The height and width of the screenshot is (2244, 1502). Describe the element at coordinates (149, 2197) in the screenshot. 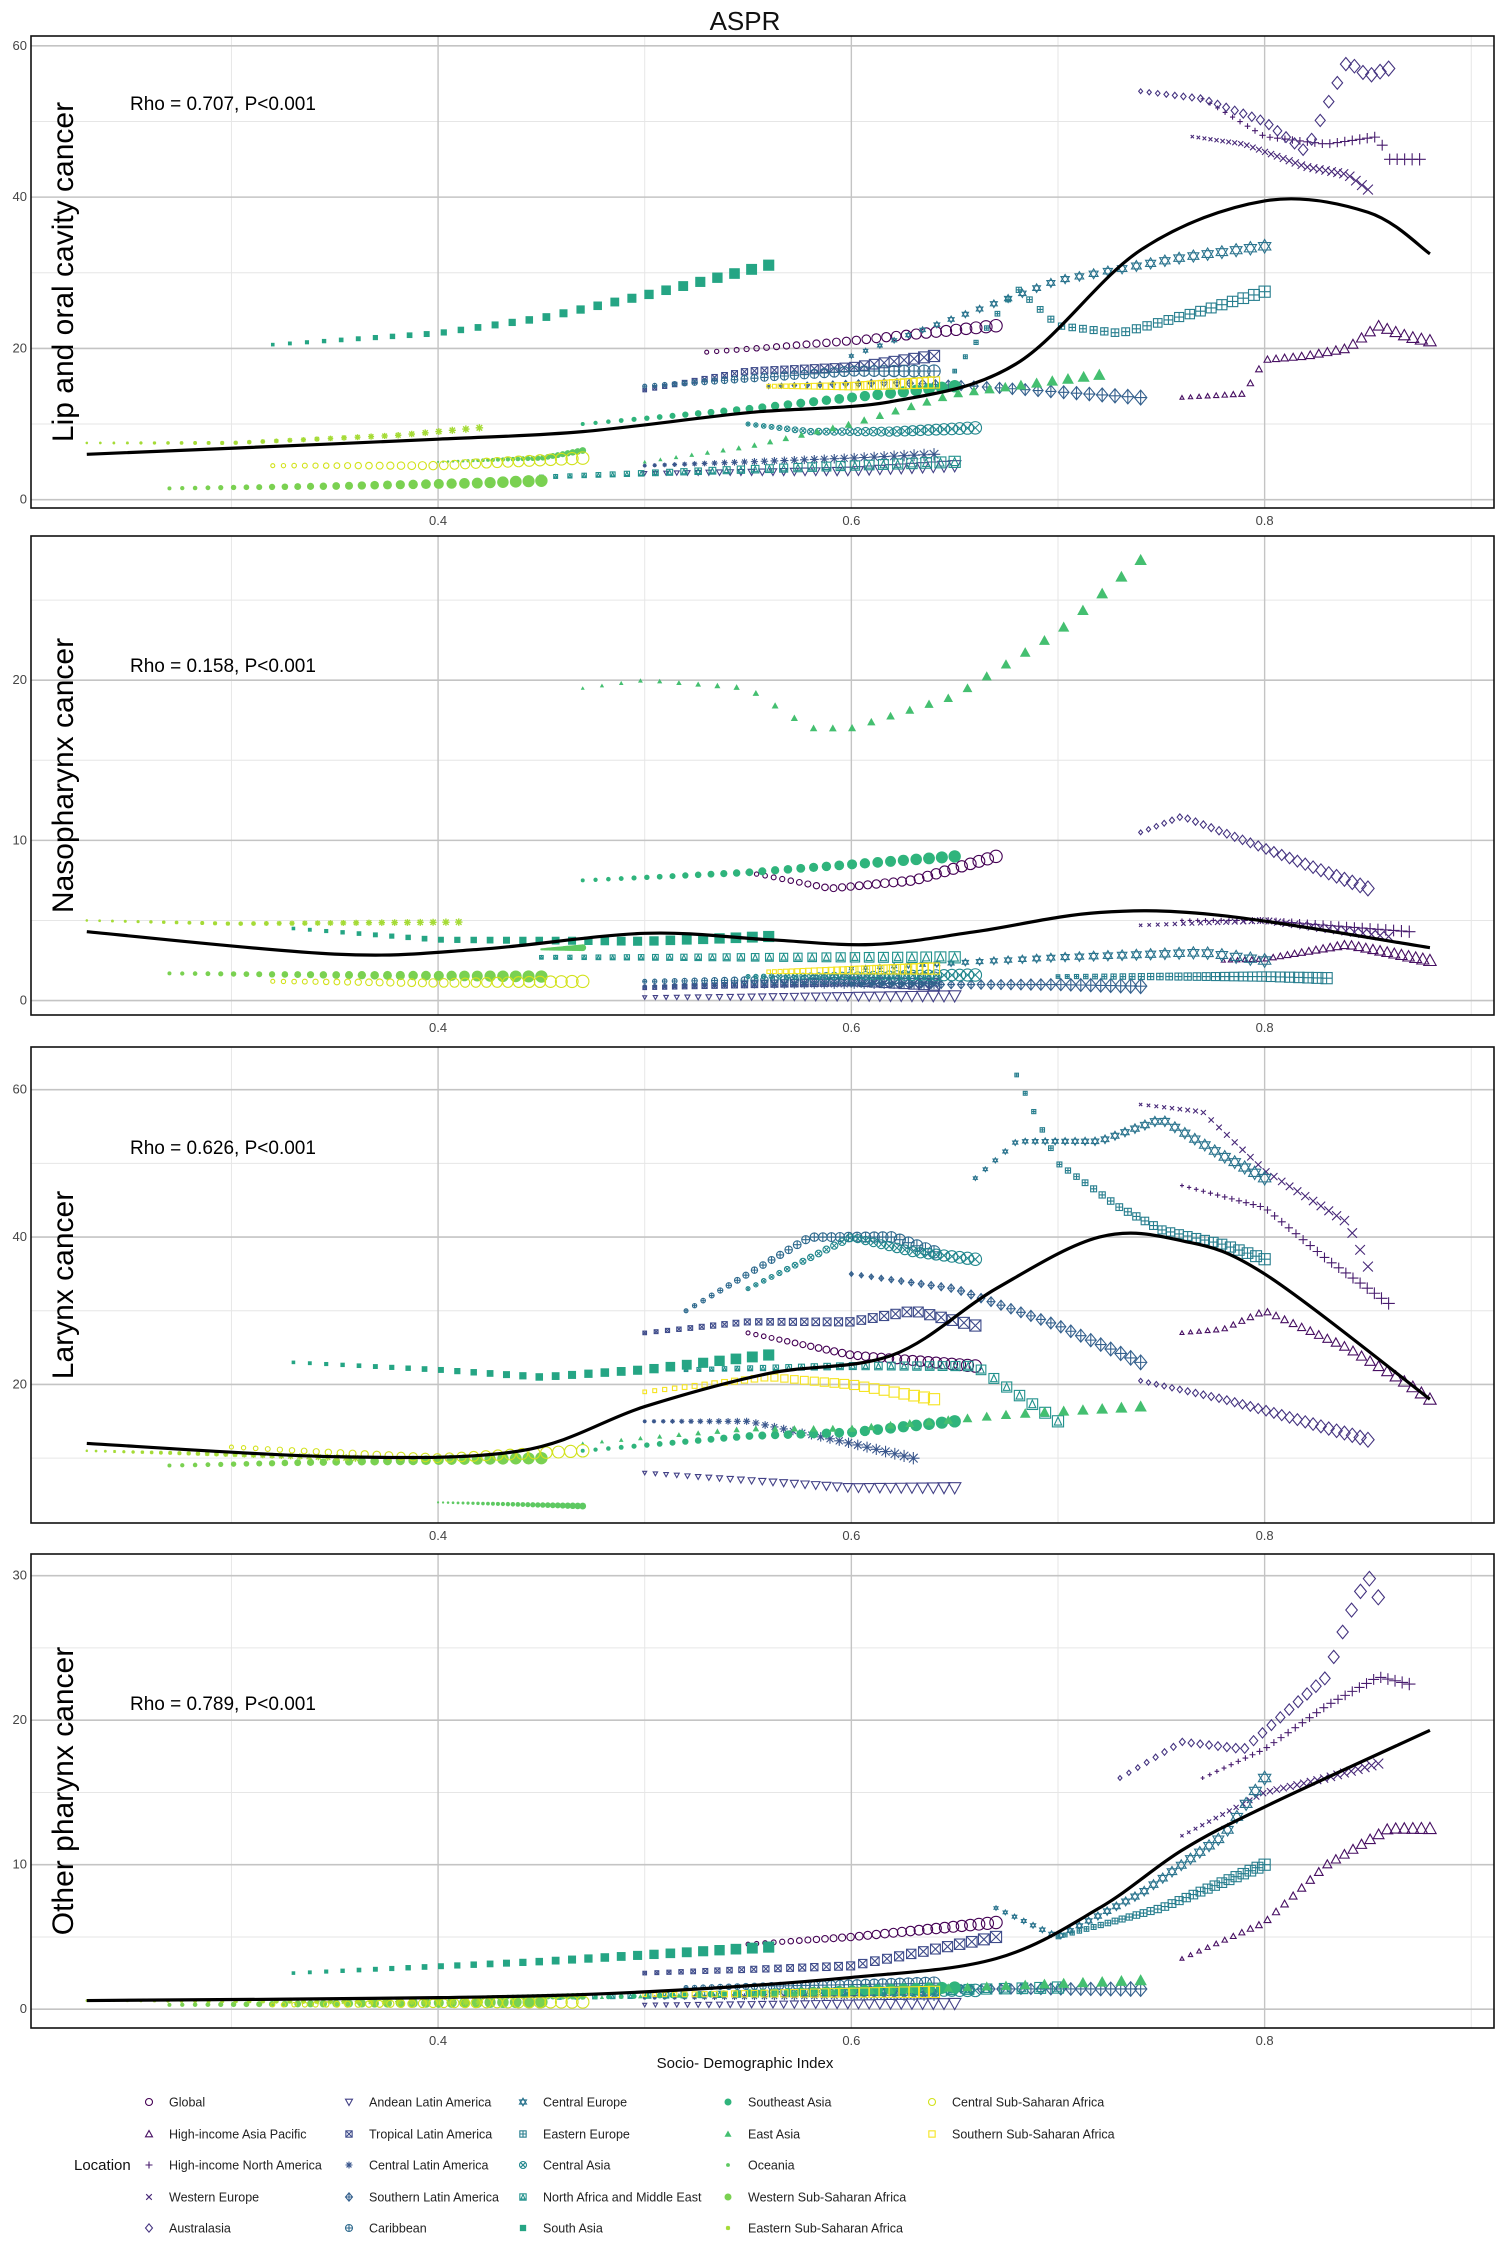

I see `legend-cross-icon` at that location.